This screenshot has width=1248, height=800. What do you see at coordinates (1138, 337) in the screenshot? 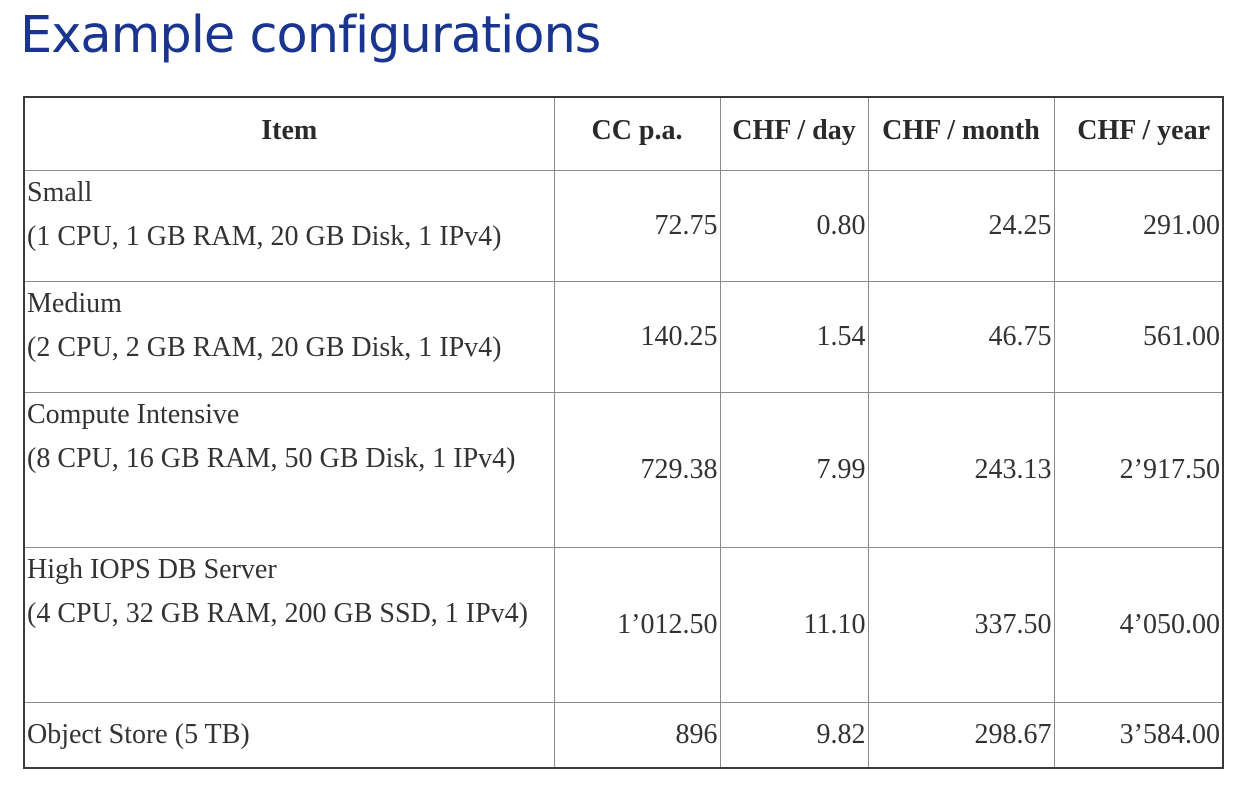
I see `chf-year-cell: 561.00` at bounding box center [1138, 337].